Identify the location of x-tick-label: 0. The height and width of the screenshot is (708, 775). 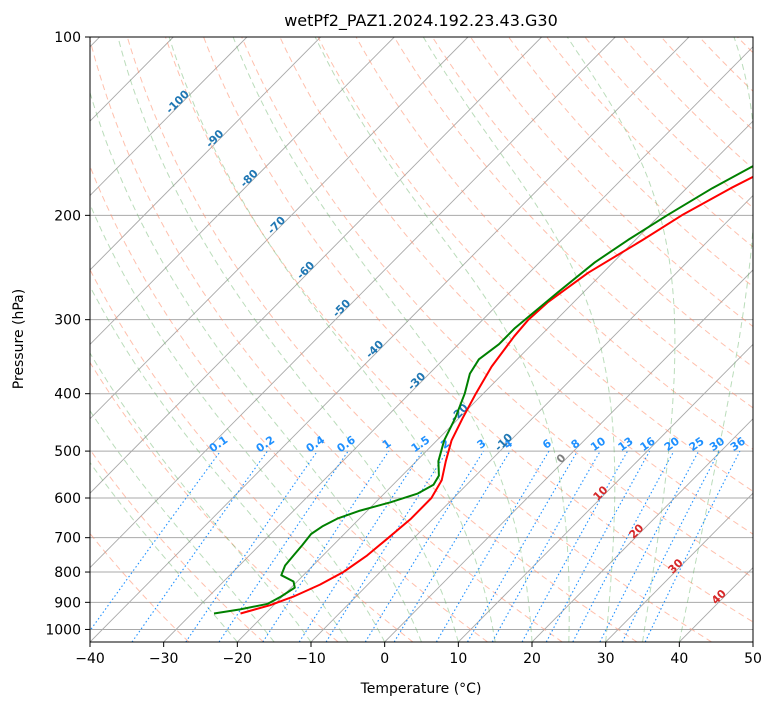
(384, 659).